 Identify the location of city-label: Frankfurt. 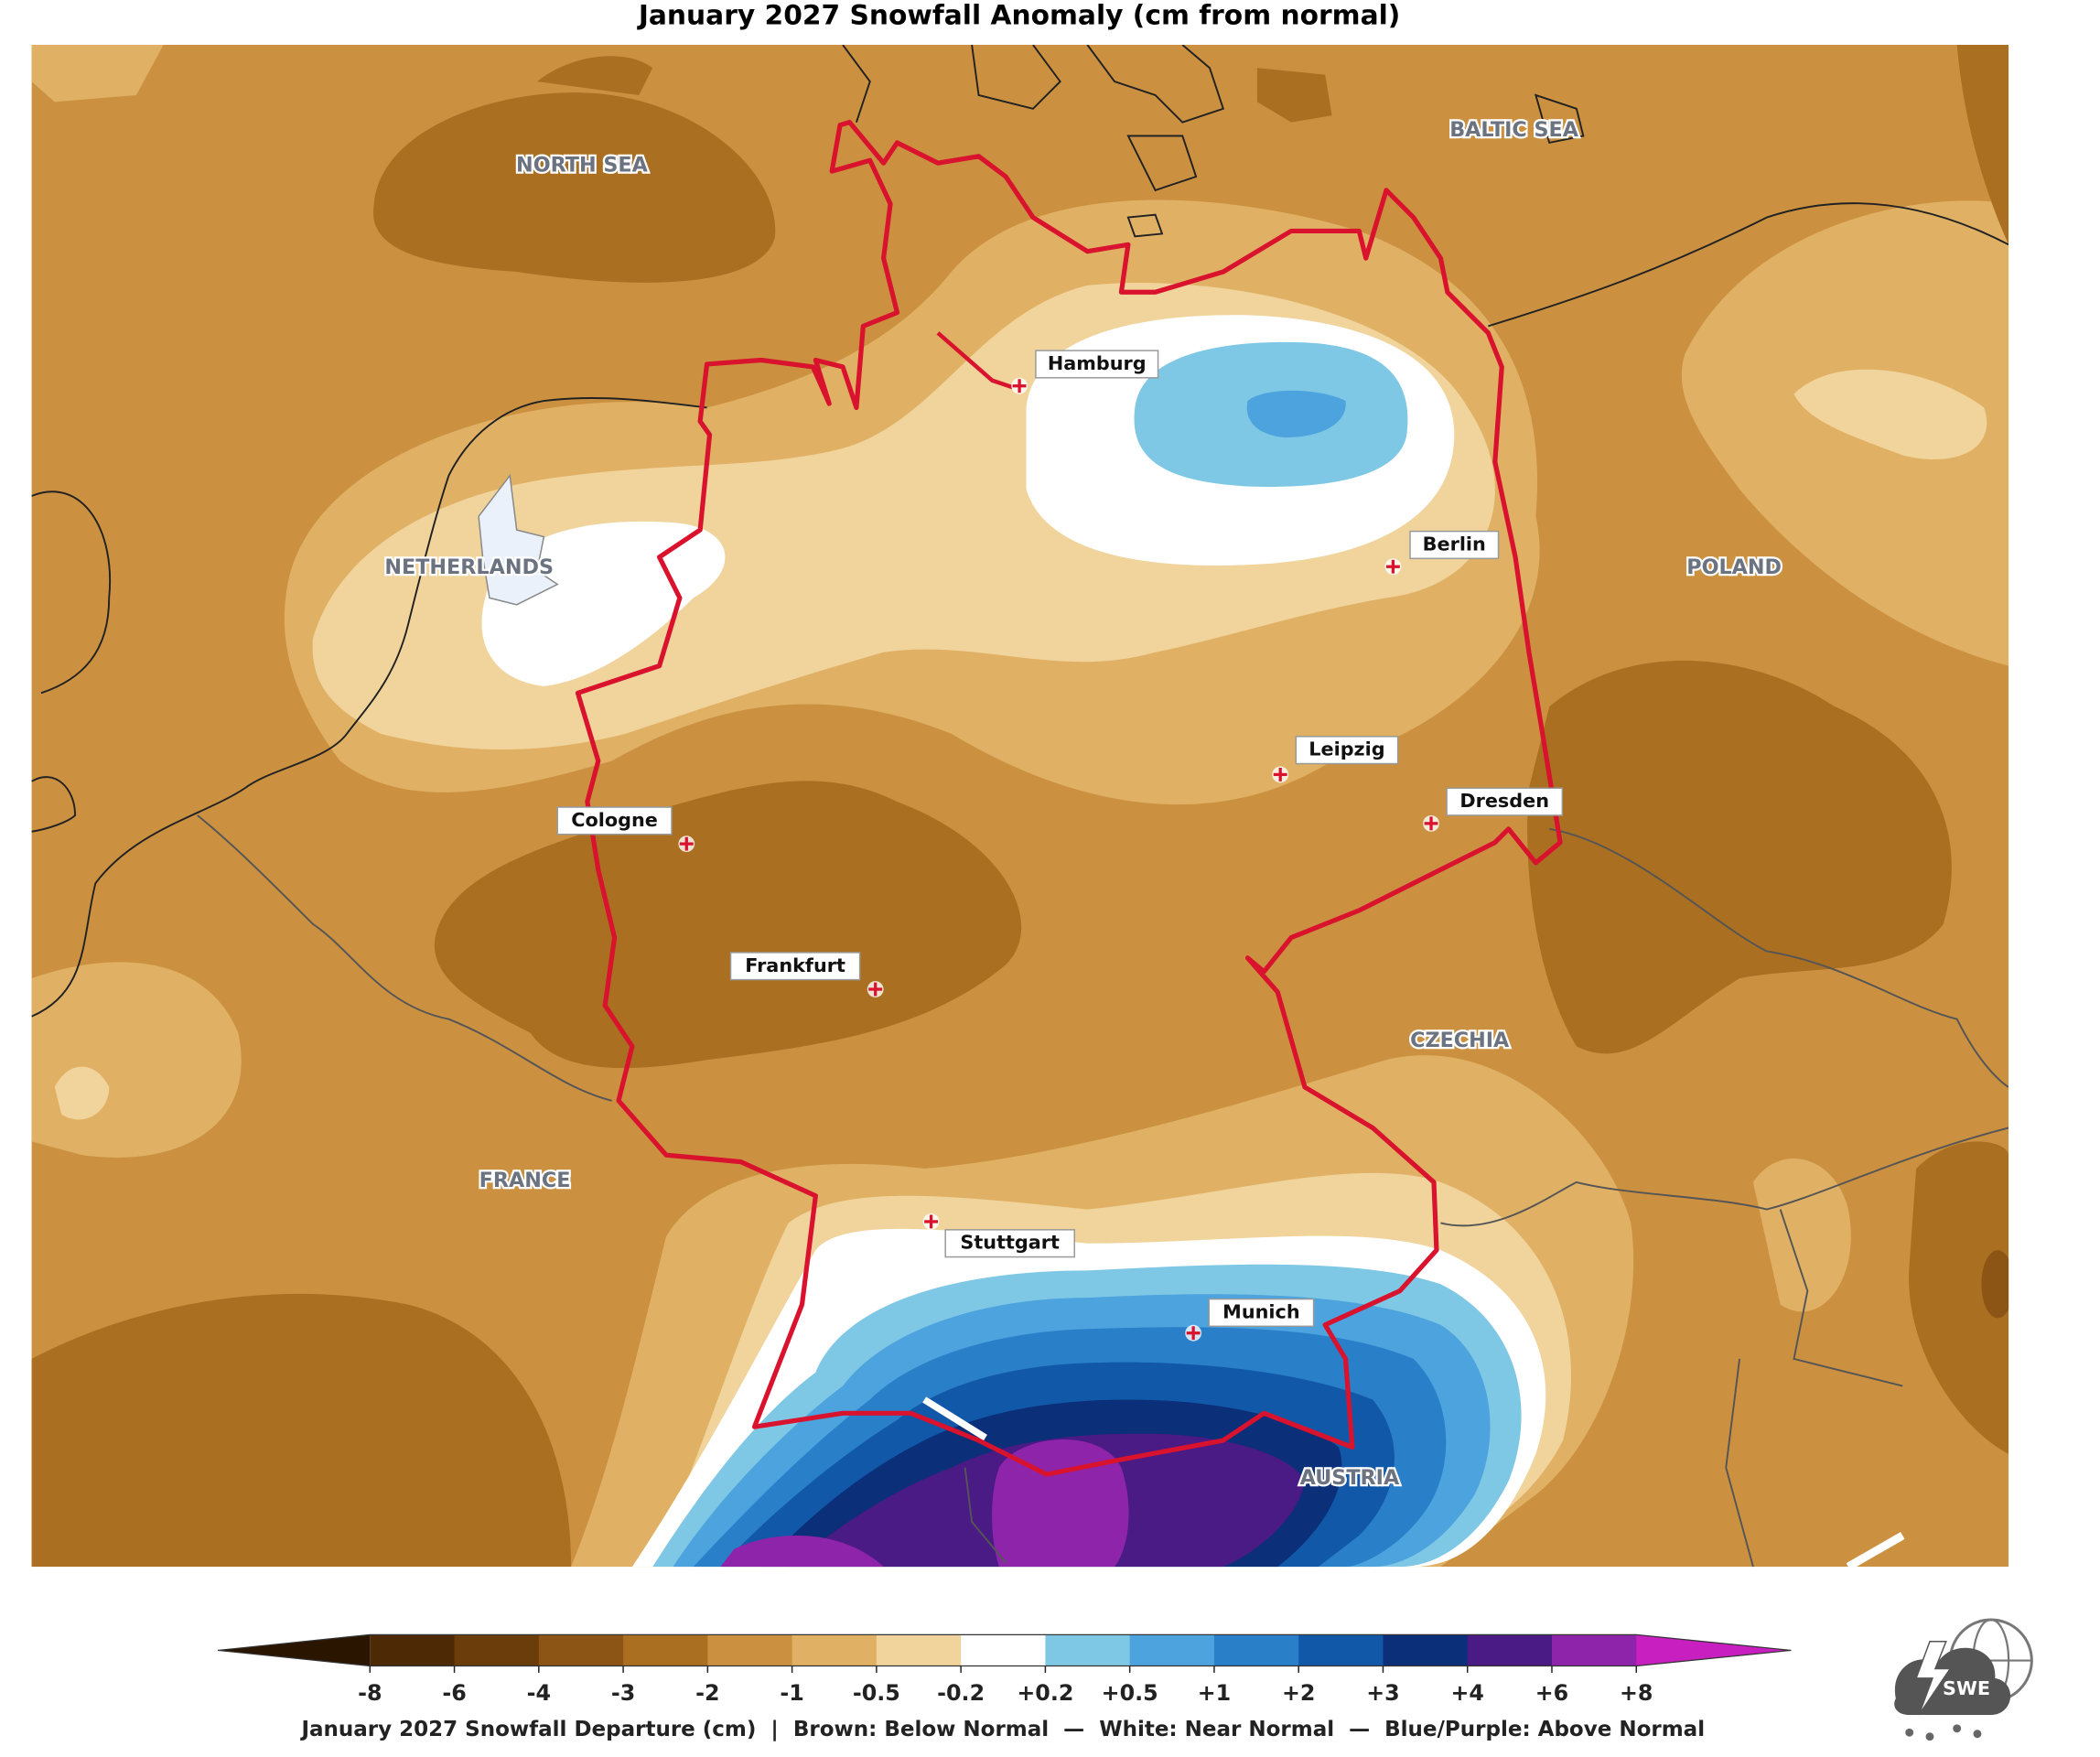
(795, 965).